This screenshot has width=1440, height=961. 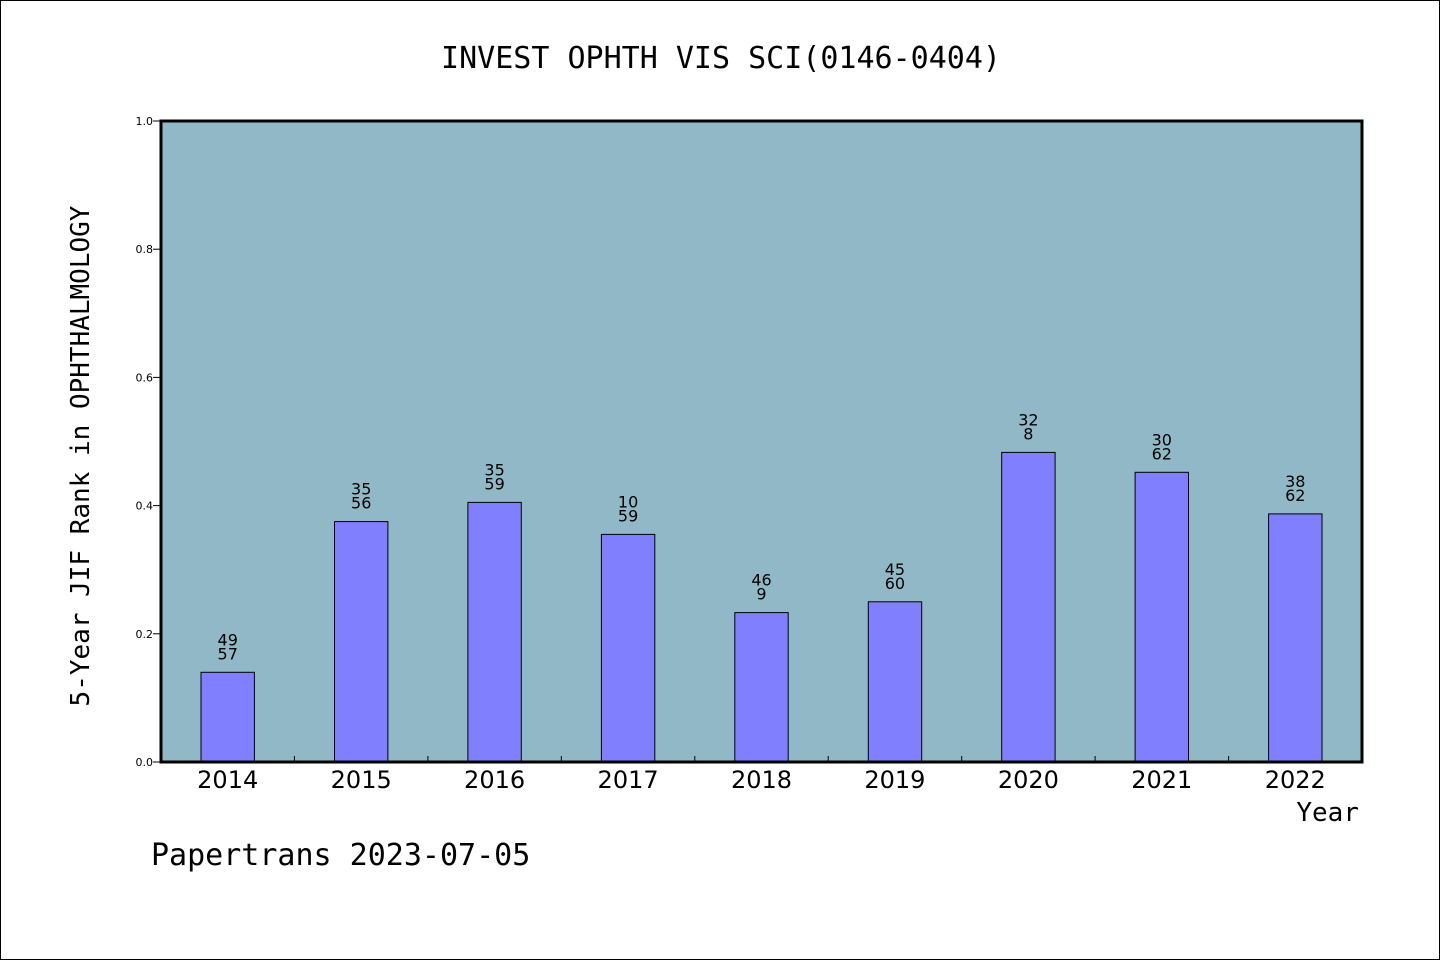 I want to click on y-tick-label-0.0: 0.0, so click(x=145, y=762).